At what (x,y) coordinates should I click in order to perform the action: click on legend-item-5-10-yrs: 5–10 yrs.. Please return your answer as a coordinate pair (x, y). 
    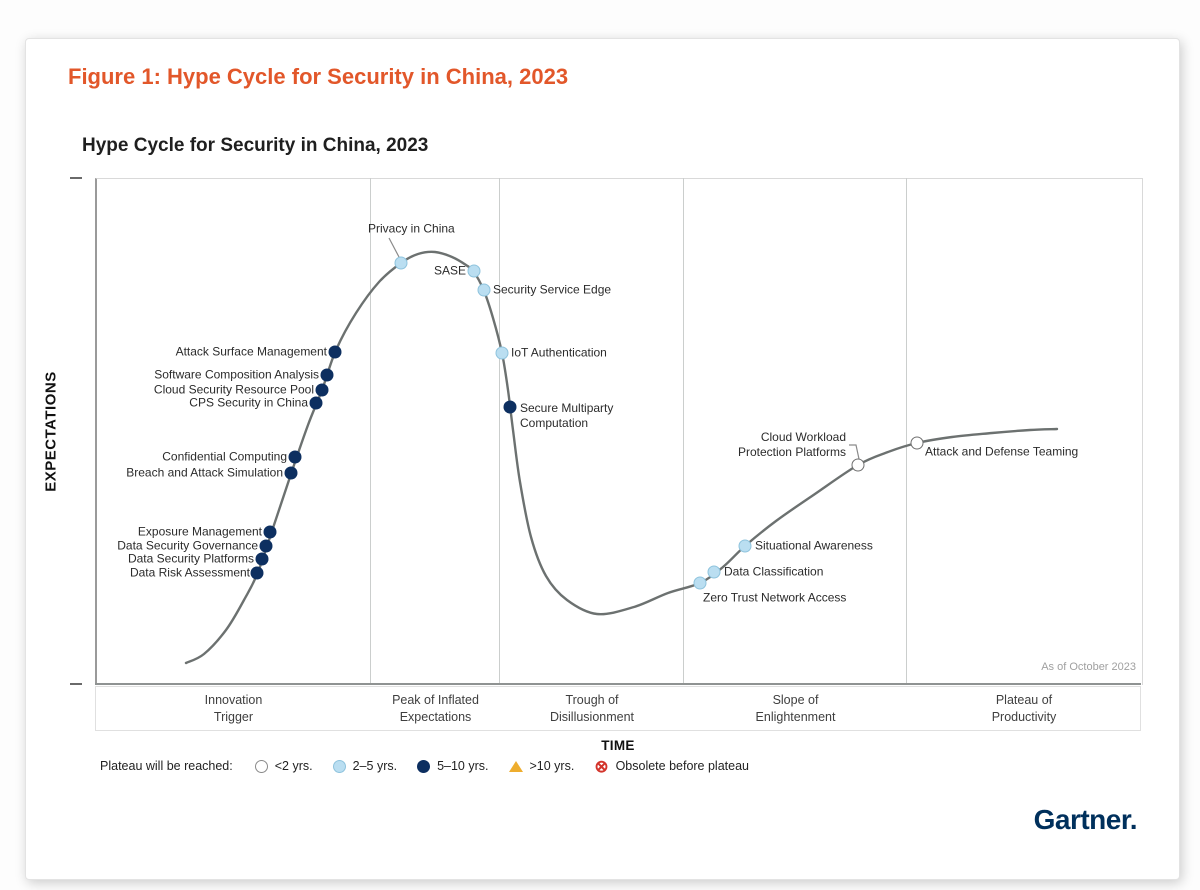
    Looking at the image, I should click on (453, 766).